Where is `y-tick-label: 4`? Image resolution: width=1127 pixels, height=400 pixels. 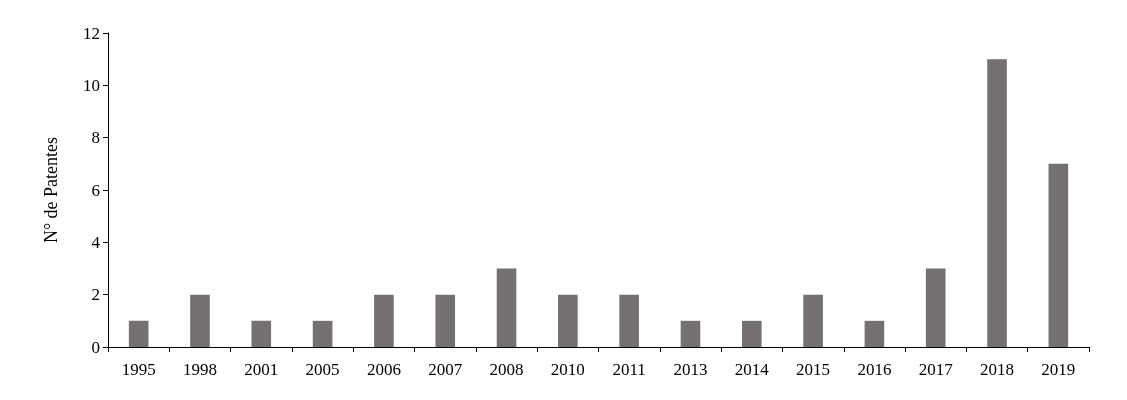 y-tick-label: 4 is located at coordinates (96, 242).